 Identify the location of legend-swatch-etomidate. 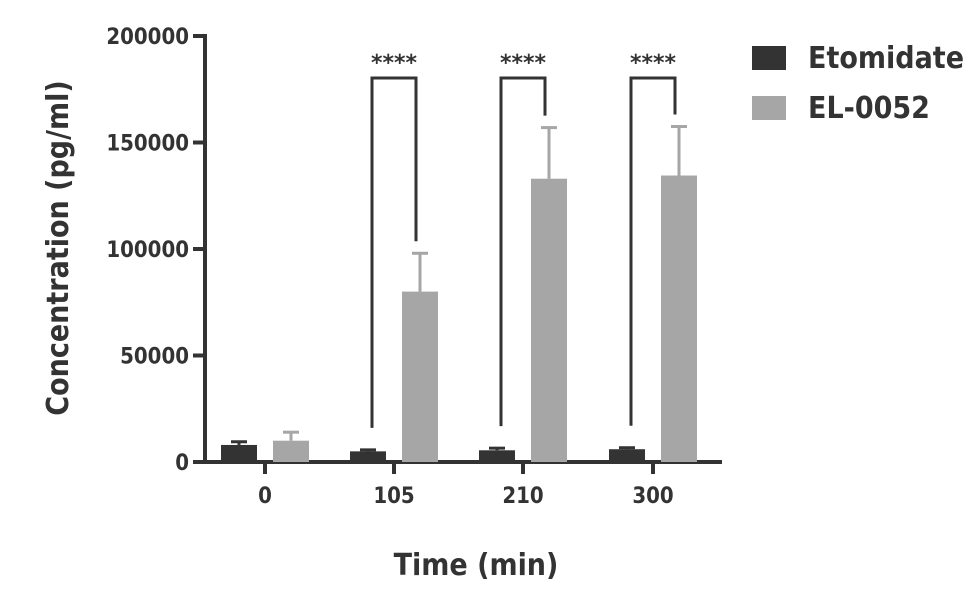
(769, 58).